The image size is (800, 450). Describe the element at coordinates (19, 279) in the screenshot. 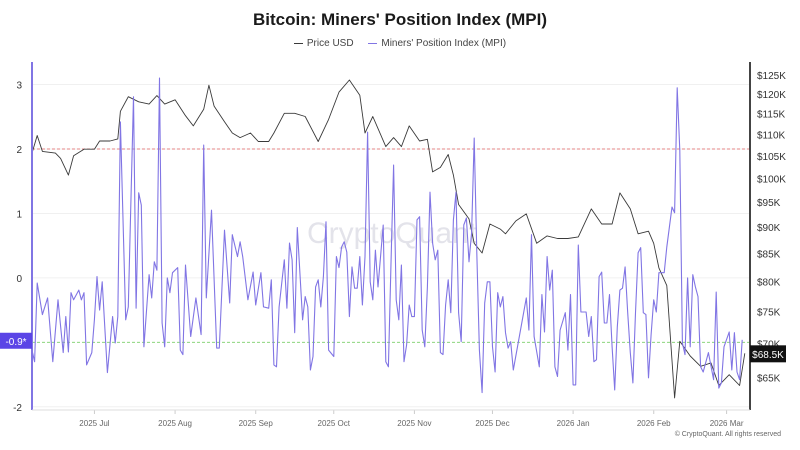

I see `left-tick-label: 0` at that location.